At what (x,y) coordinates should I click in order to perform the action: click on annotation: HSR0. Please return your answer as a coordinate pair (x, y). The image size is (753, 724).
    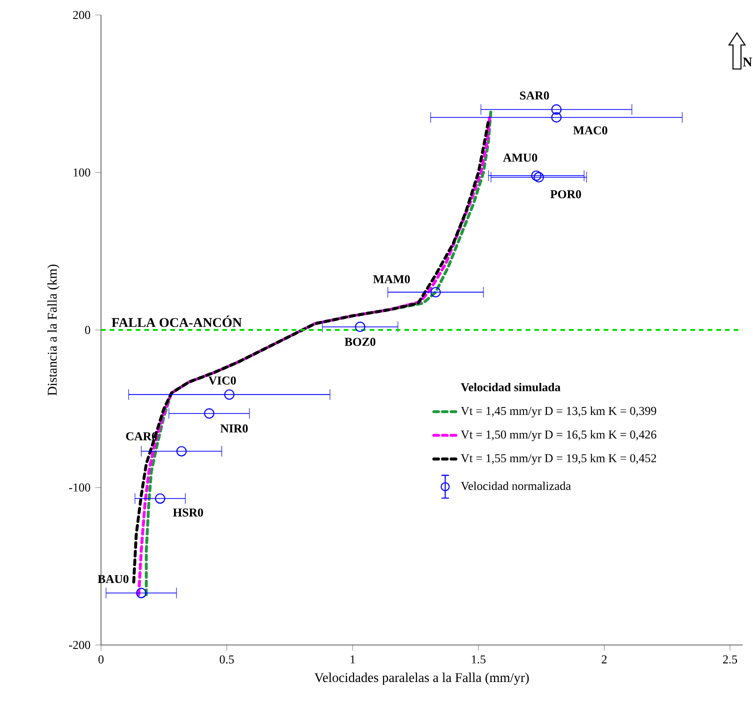
    Looking at the image, I should click on (188, 512).